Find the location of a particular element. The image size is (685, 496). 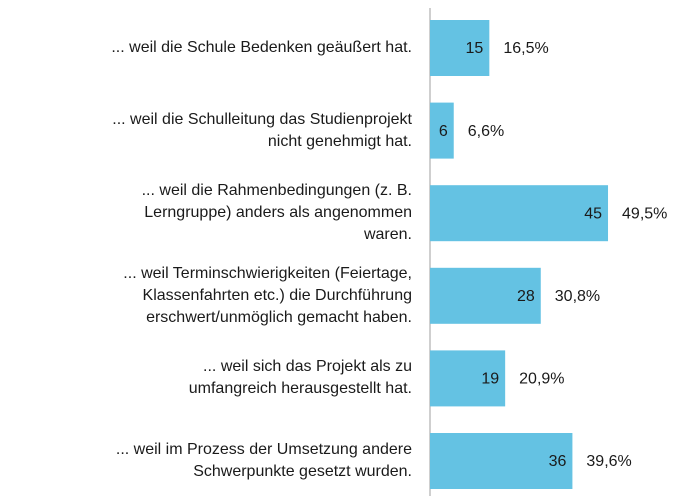

percent-label: 49,5% is located at coordinates (644, 213).